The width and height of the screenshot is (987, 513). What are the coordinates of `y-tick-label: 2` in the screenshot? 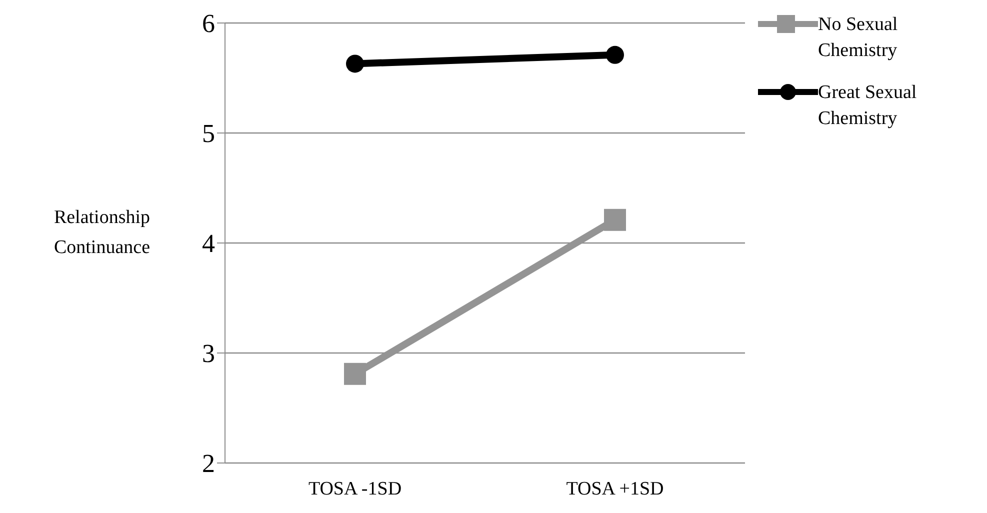 It's located at (208, 463).